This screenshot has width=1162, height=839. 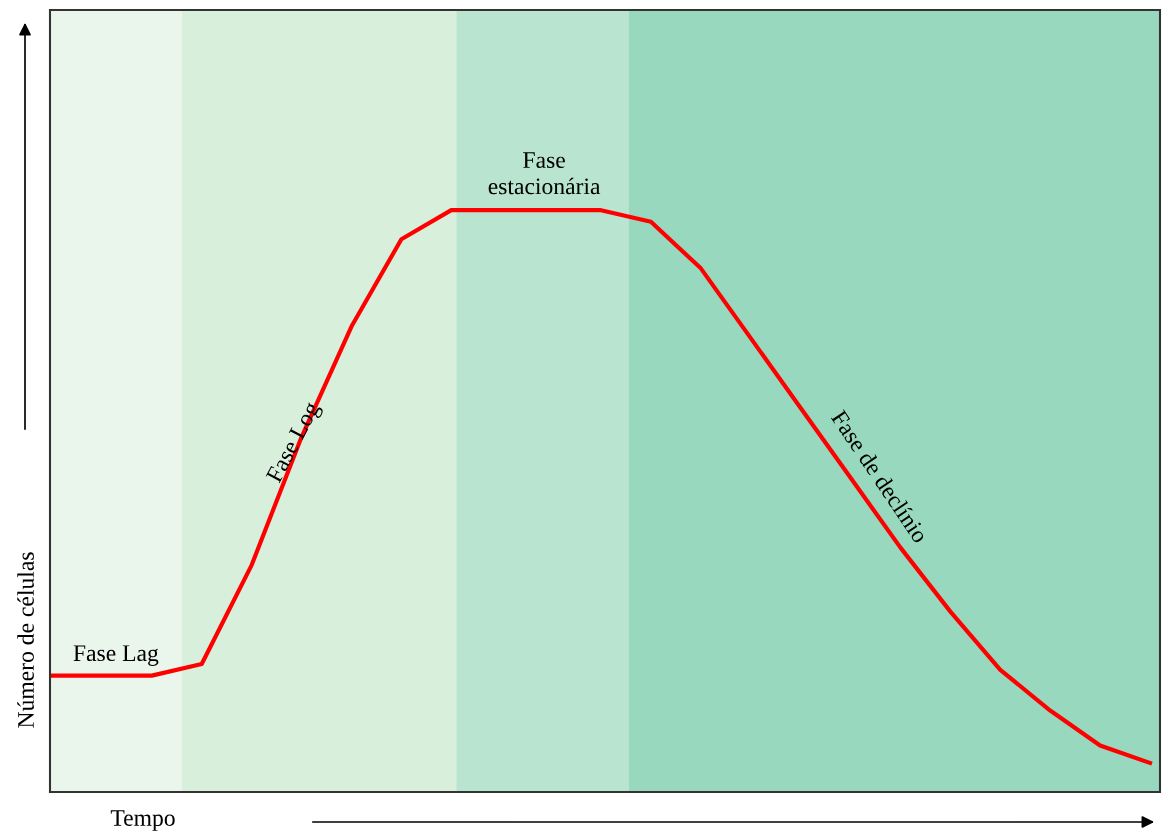 What do you see at coordinates (142, 820) in the screenshot?
I see `x-axis-title: Tempo` at bounding box center [142, 820].